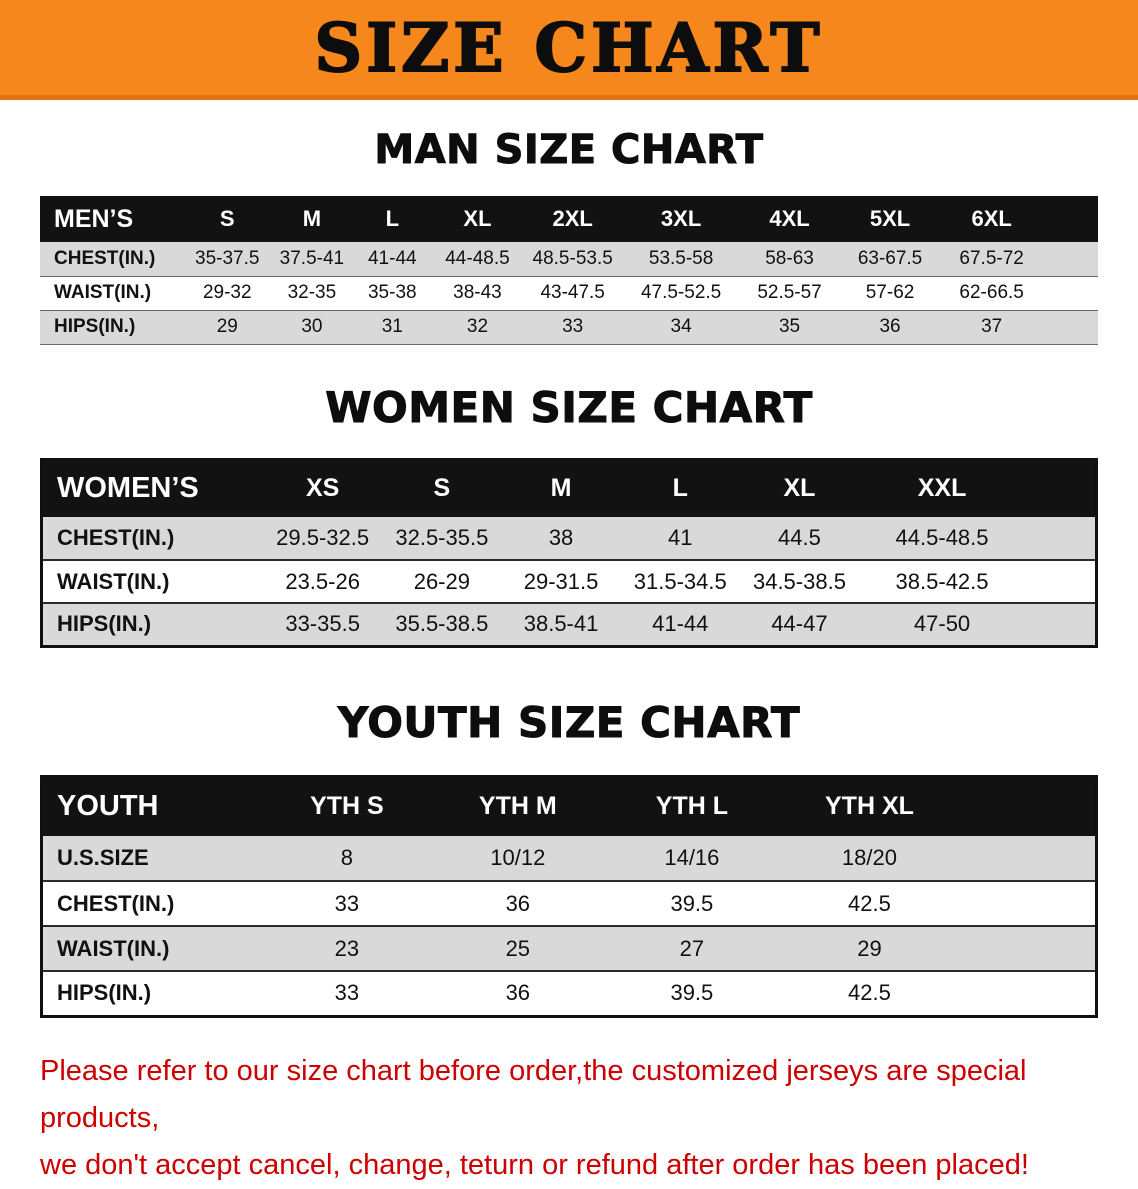 The width and height of the screenshot is (1138, 1189). Describe the element at coordinates (1019, 293) in the screenshot. I see `size-cell: 62-66.5` at that location.